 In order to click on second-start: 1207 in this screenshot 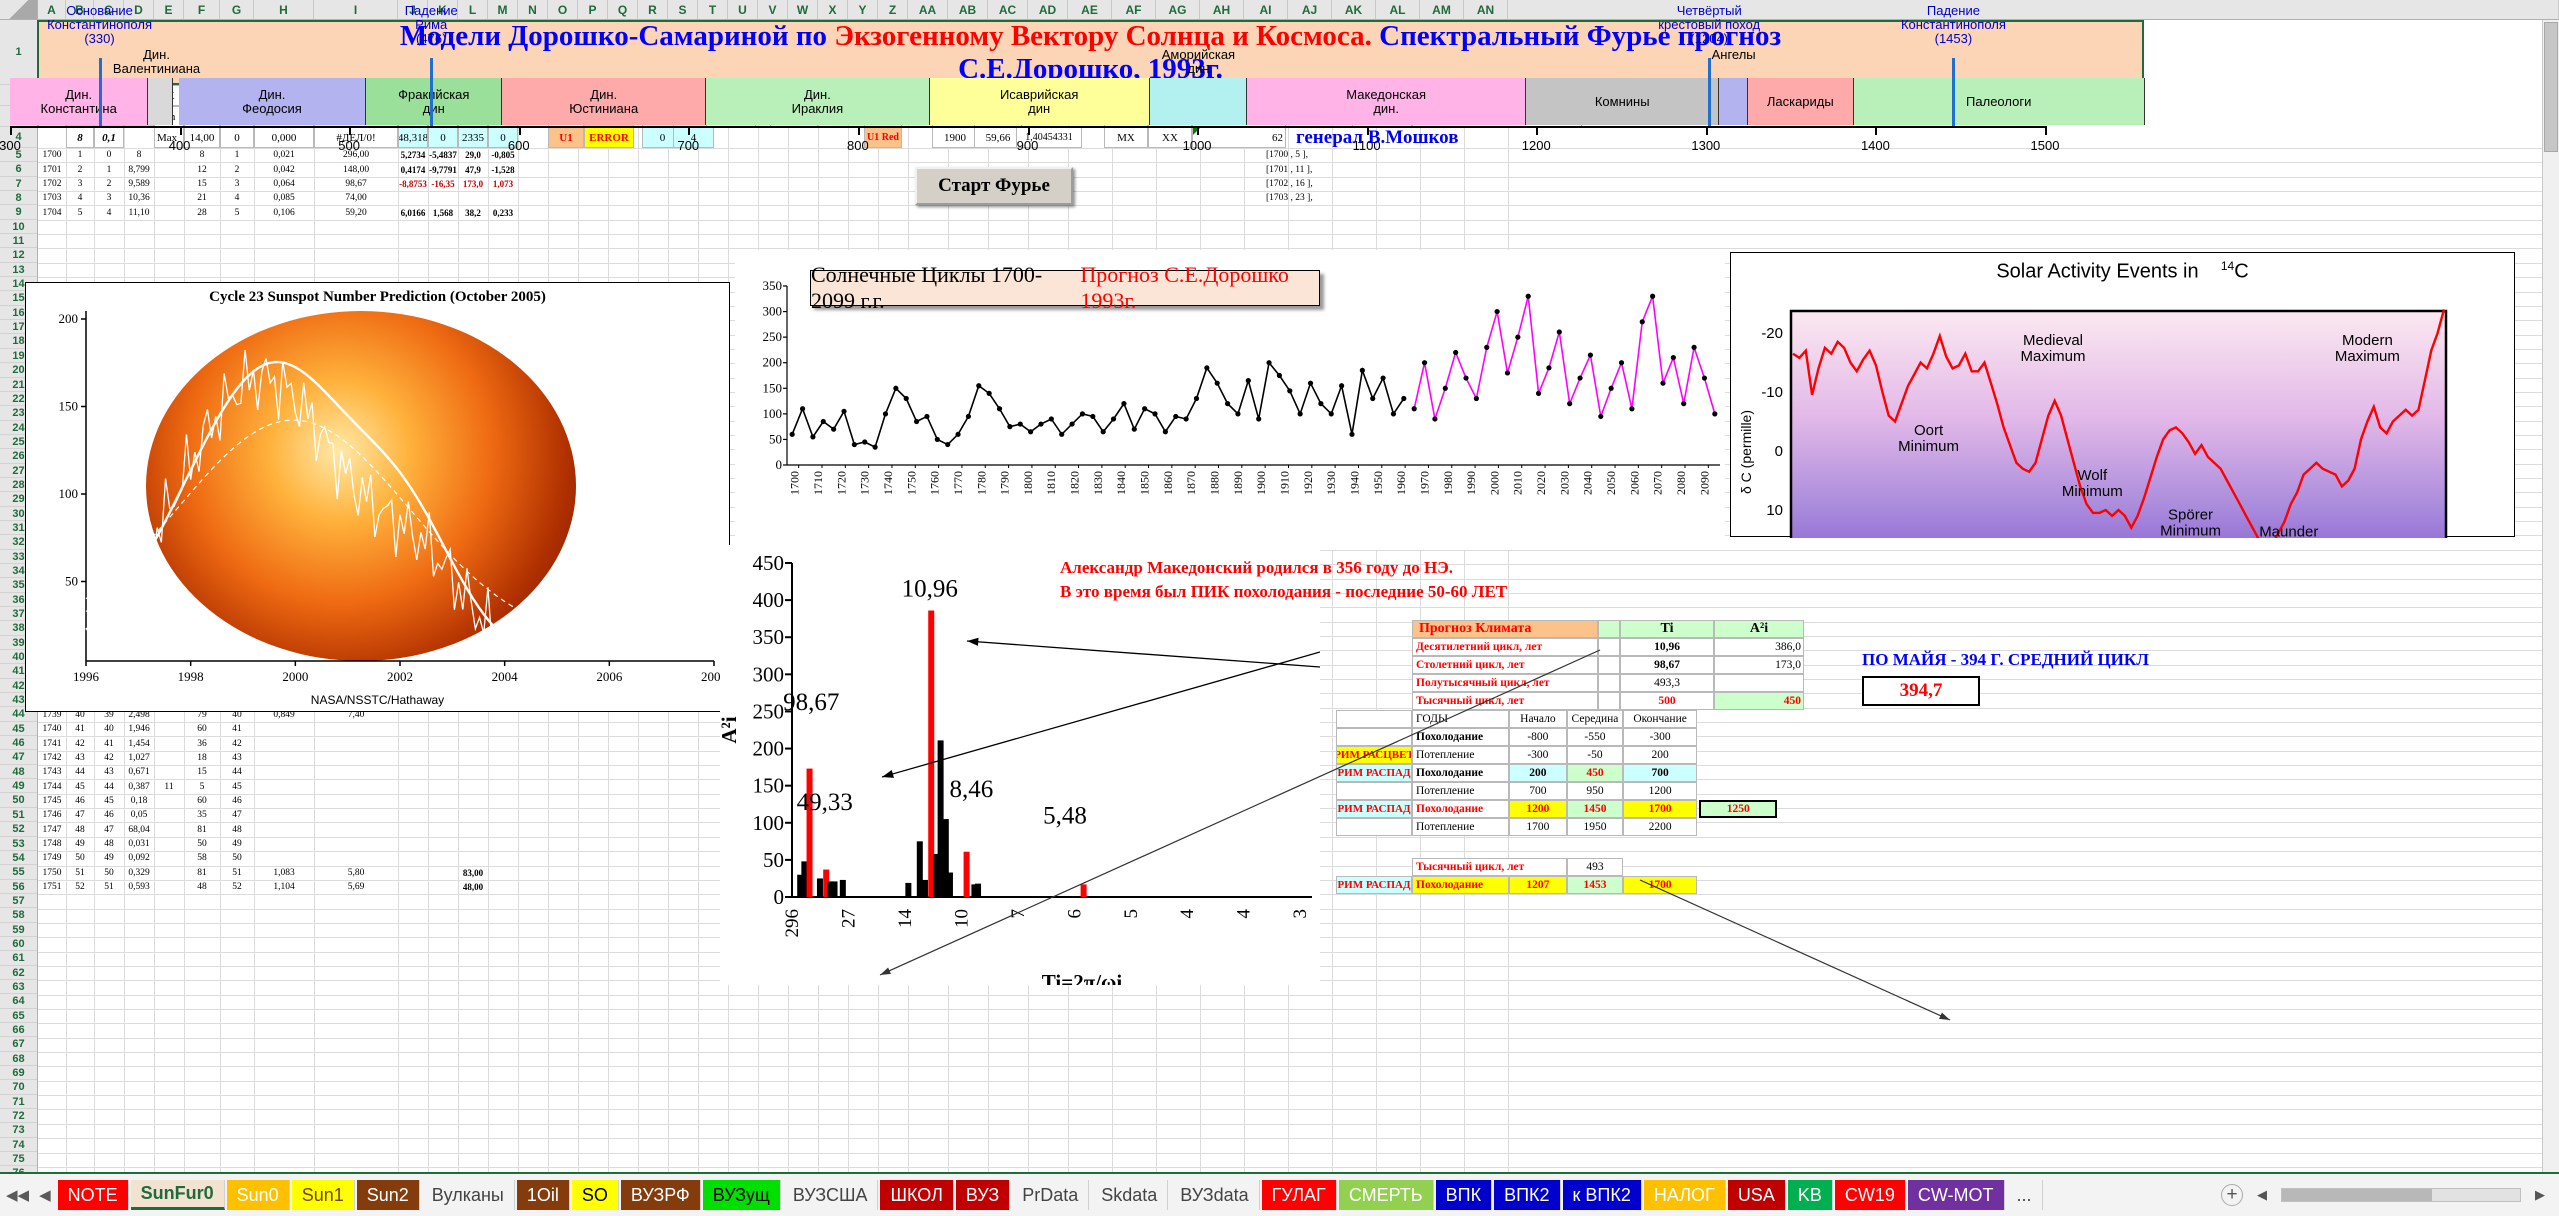, I will do `click(1538, 885)`.